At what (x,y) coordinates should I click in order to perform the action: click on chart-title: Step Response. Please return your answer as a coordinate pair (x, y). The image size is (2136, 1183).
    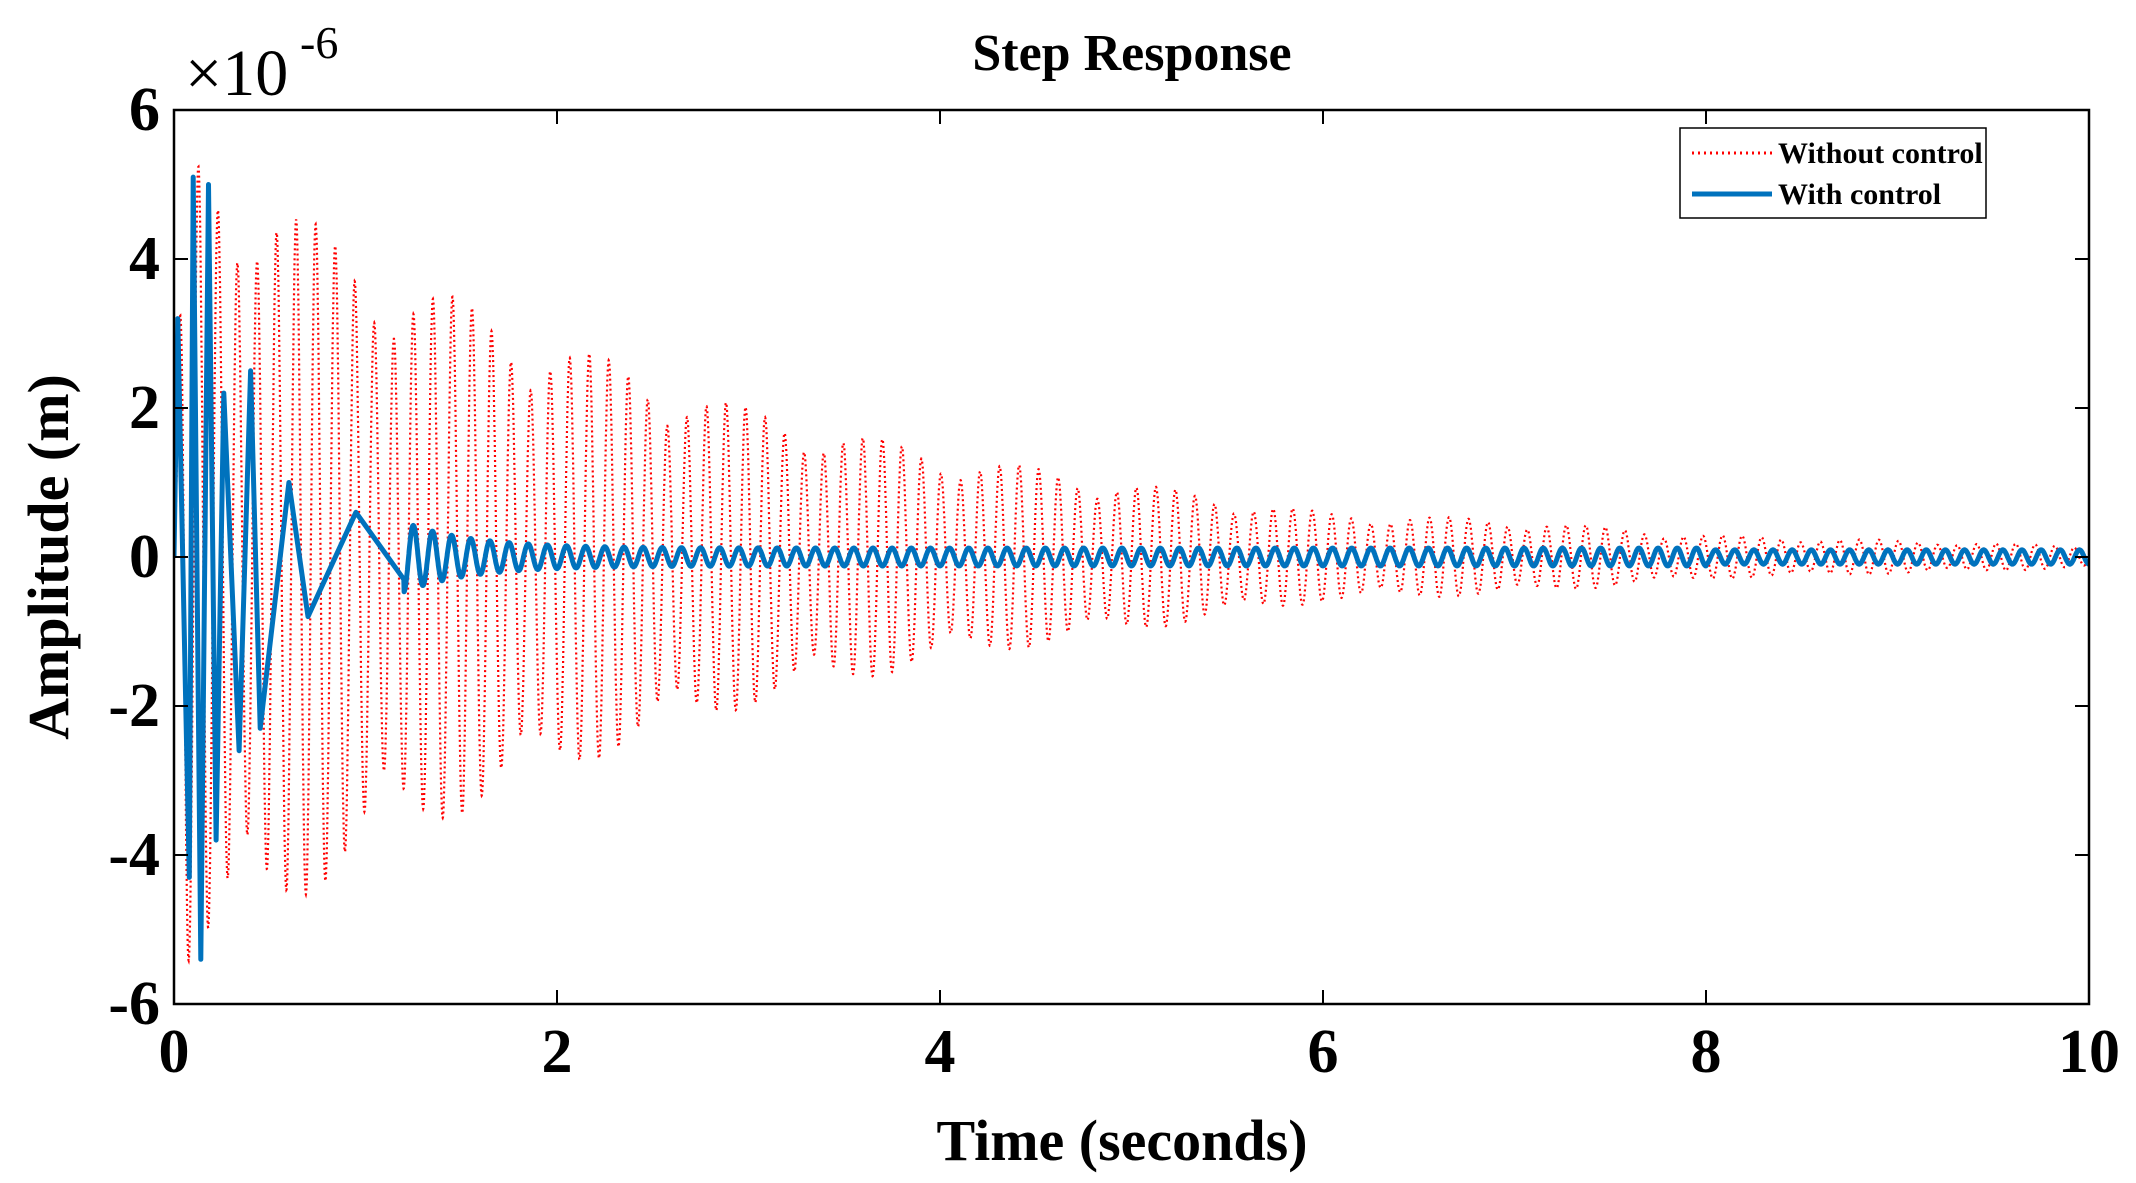
    Looking at the image, I should click on (1131, 53).